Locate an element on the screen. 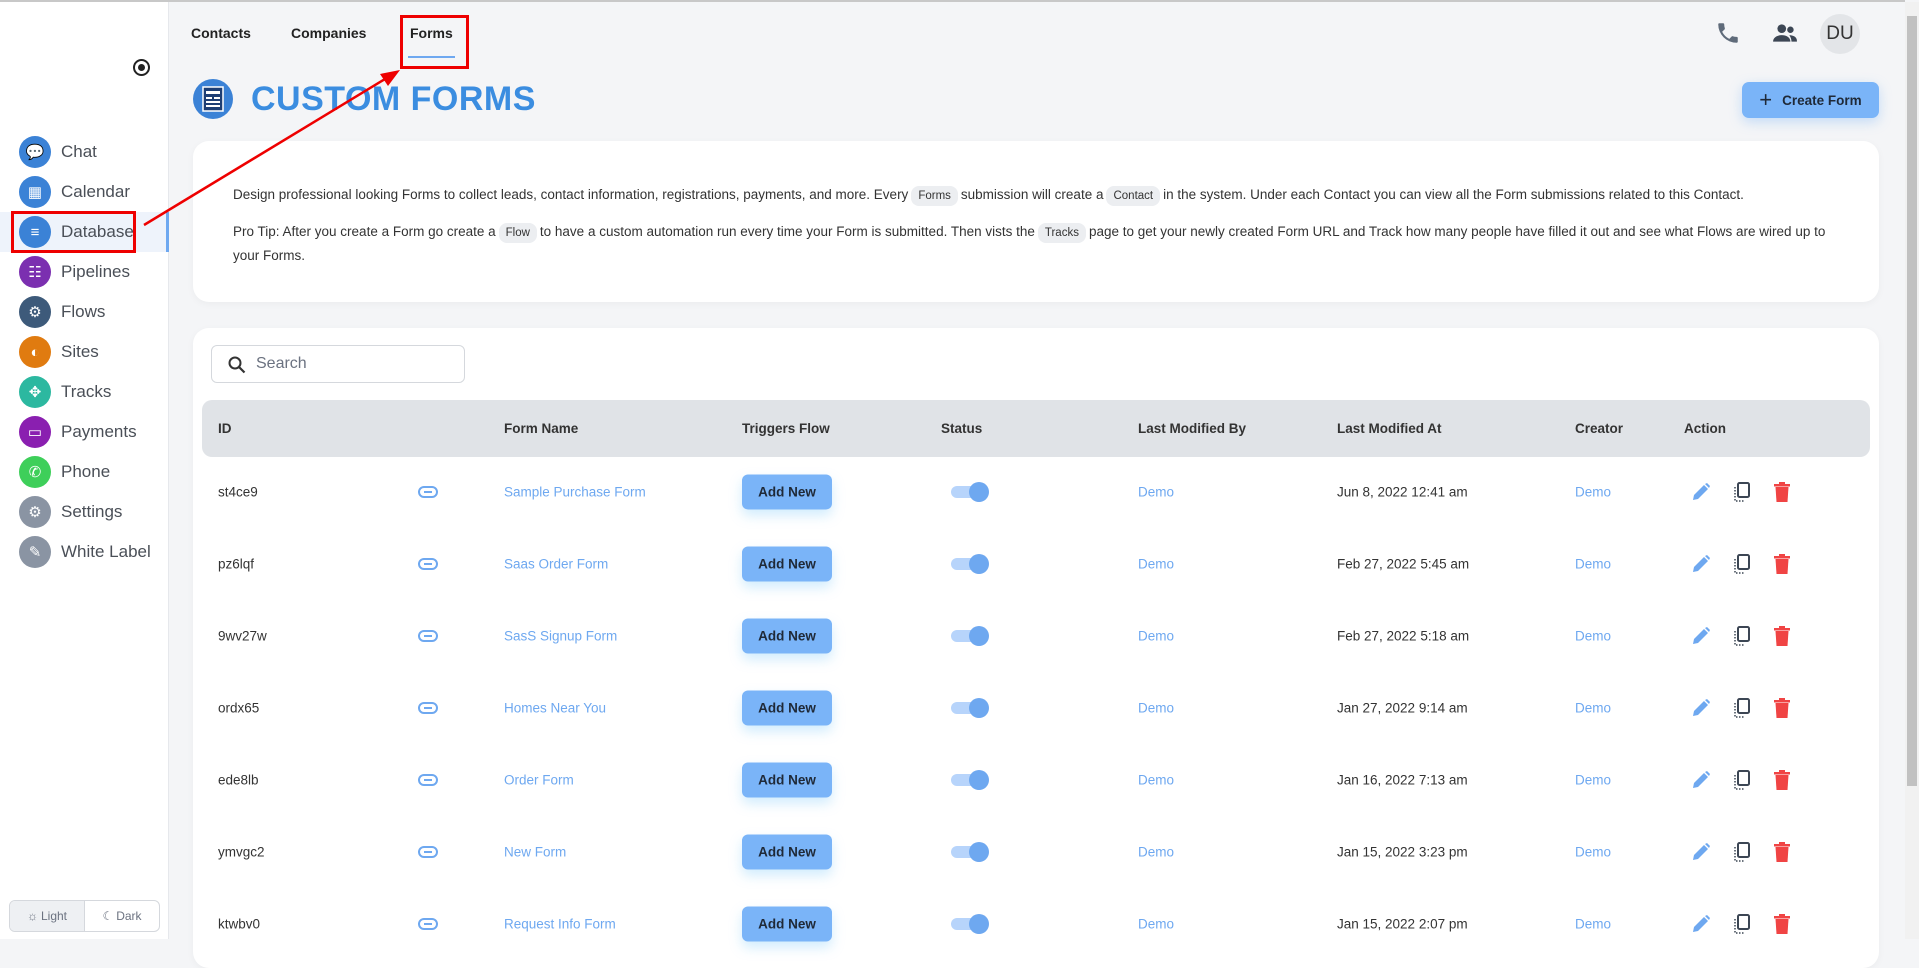 The height and width of the screenshot is (968, 1919). form-name-link: Homes Near You is located at coordinates (555, 708).